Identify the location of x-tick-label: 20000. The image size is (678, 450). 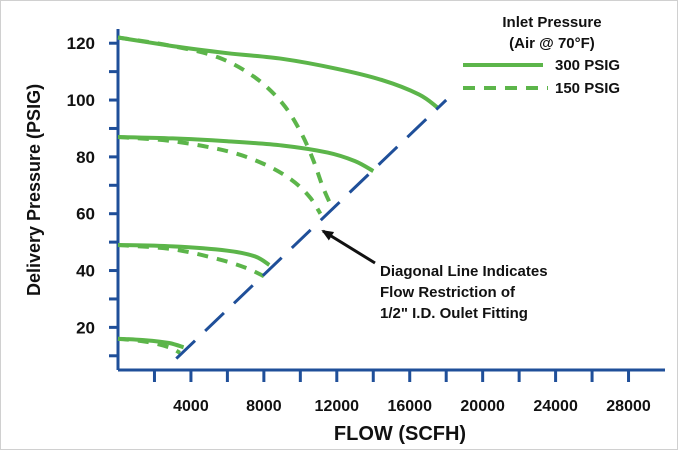
(482, 406).